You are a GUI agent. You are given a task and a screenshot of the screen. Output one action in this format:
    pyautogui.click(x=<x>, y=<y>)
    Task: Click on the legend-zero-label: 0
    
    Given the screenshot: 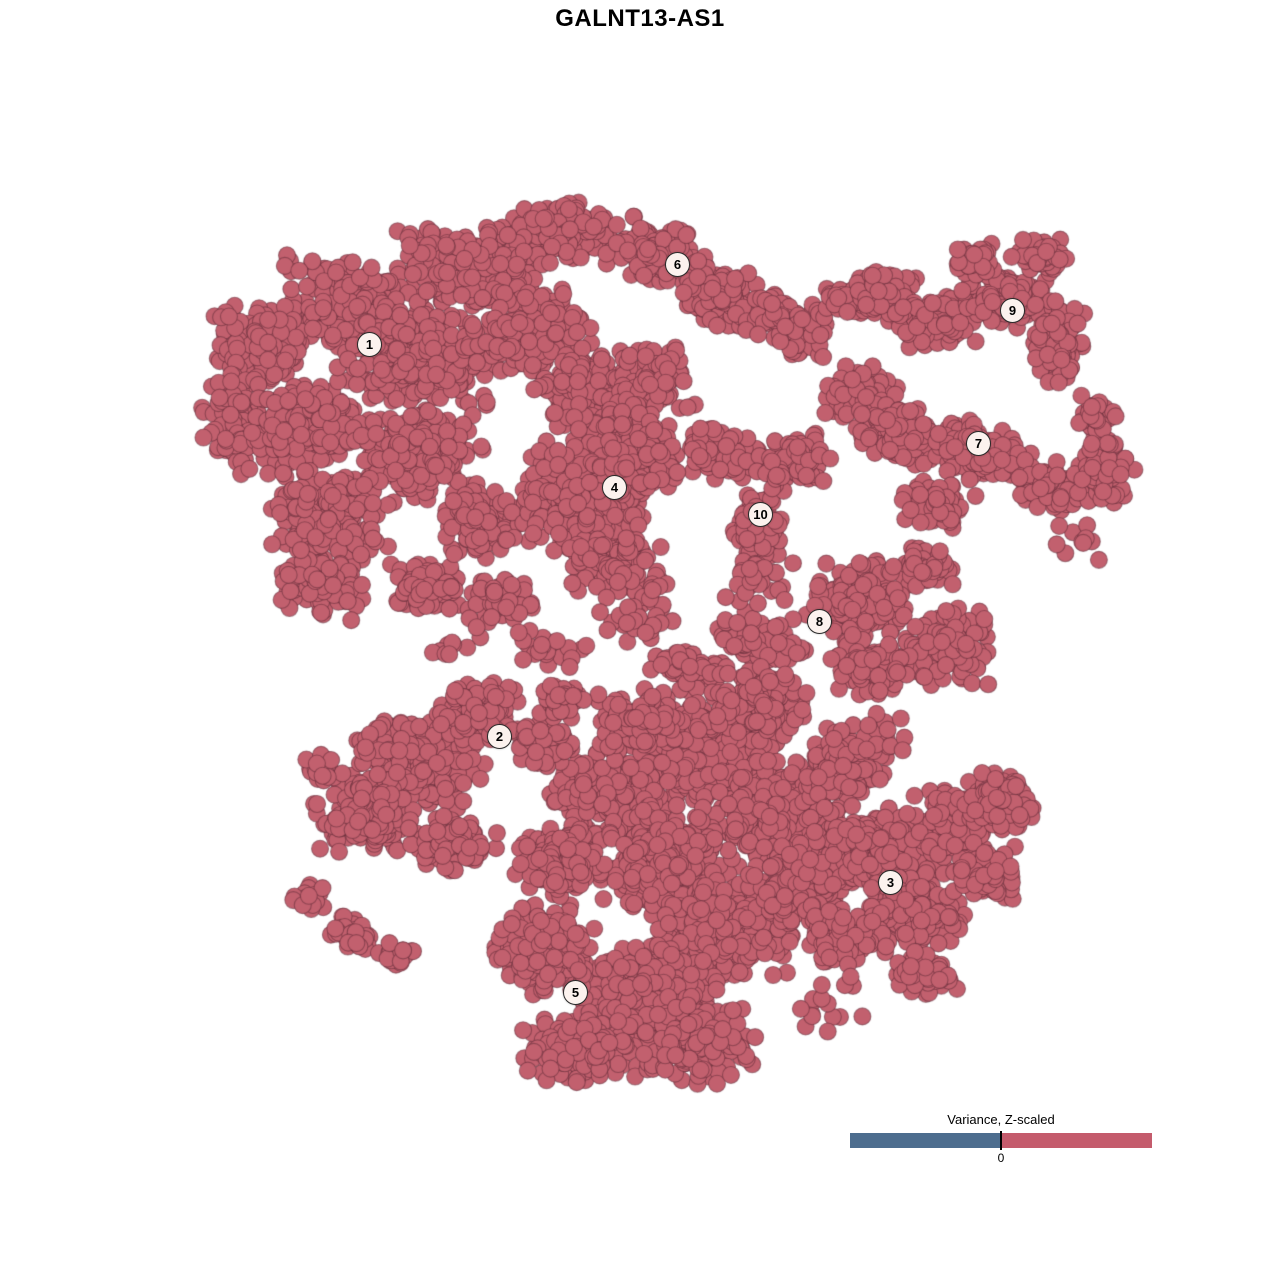 What is the action you would take?
    pyautogui.click(x=1001, y=1158)
    